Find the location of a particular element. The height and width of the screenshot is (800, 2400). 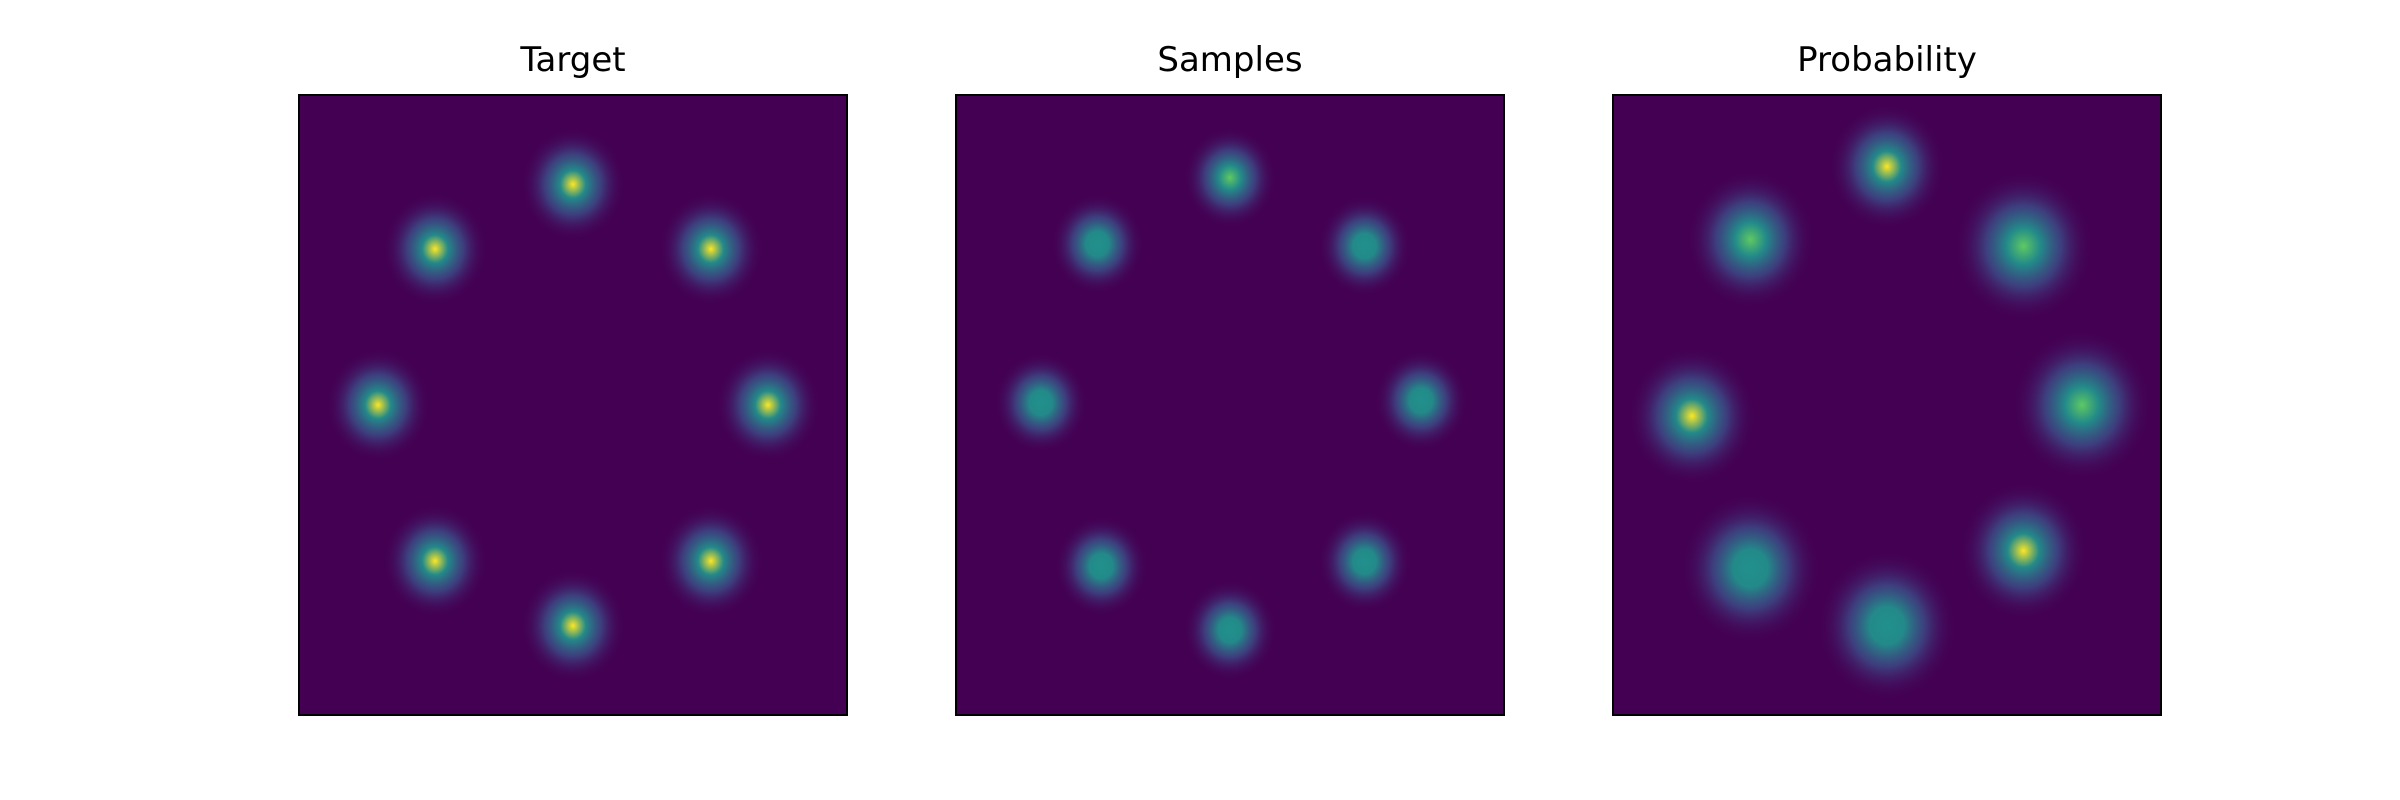

panel-title-samples: Samples is located at coordinates (1230, 60).